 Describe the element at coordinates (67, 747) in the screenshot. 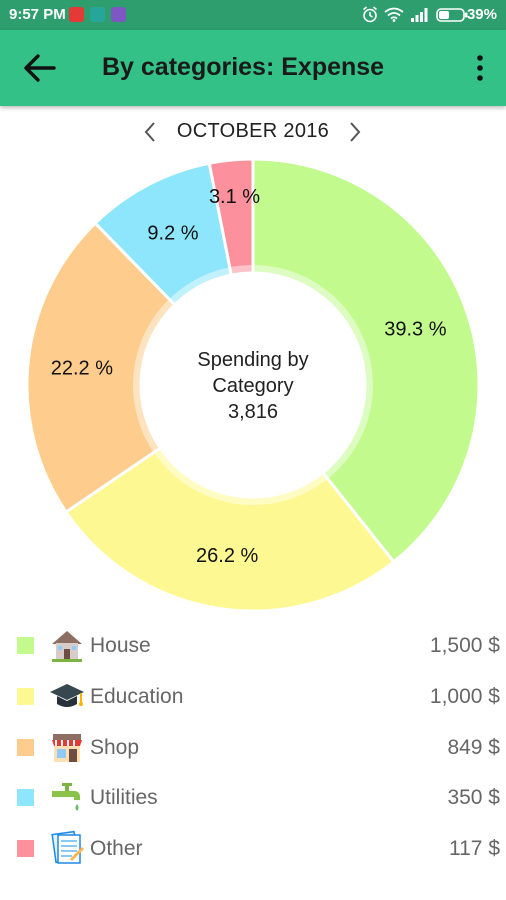

I see `shop-icon` at that location.